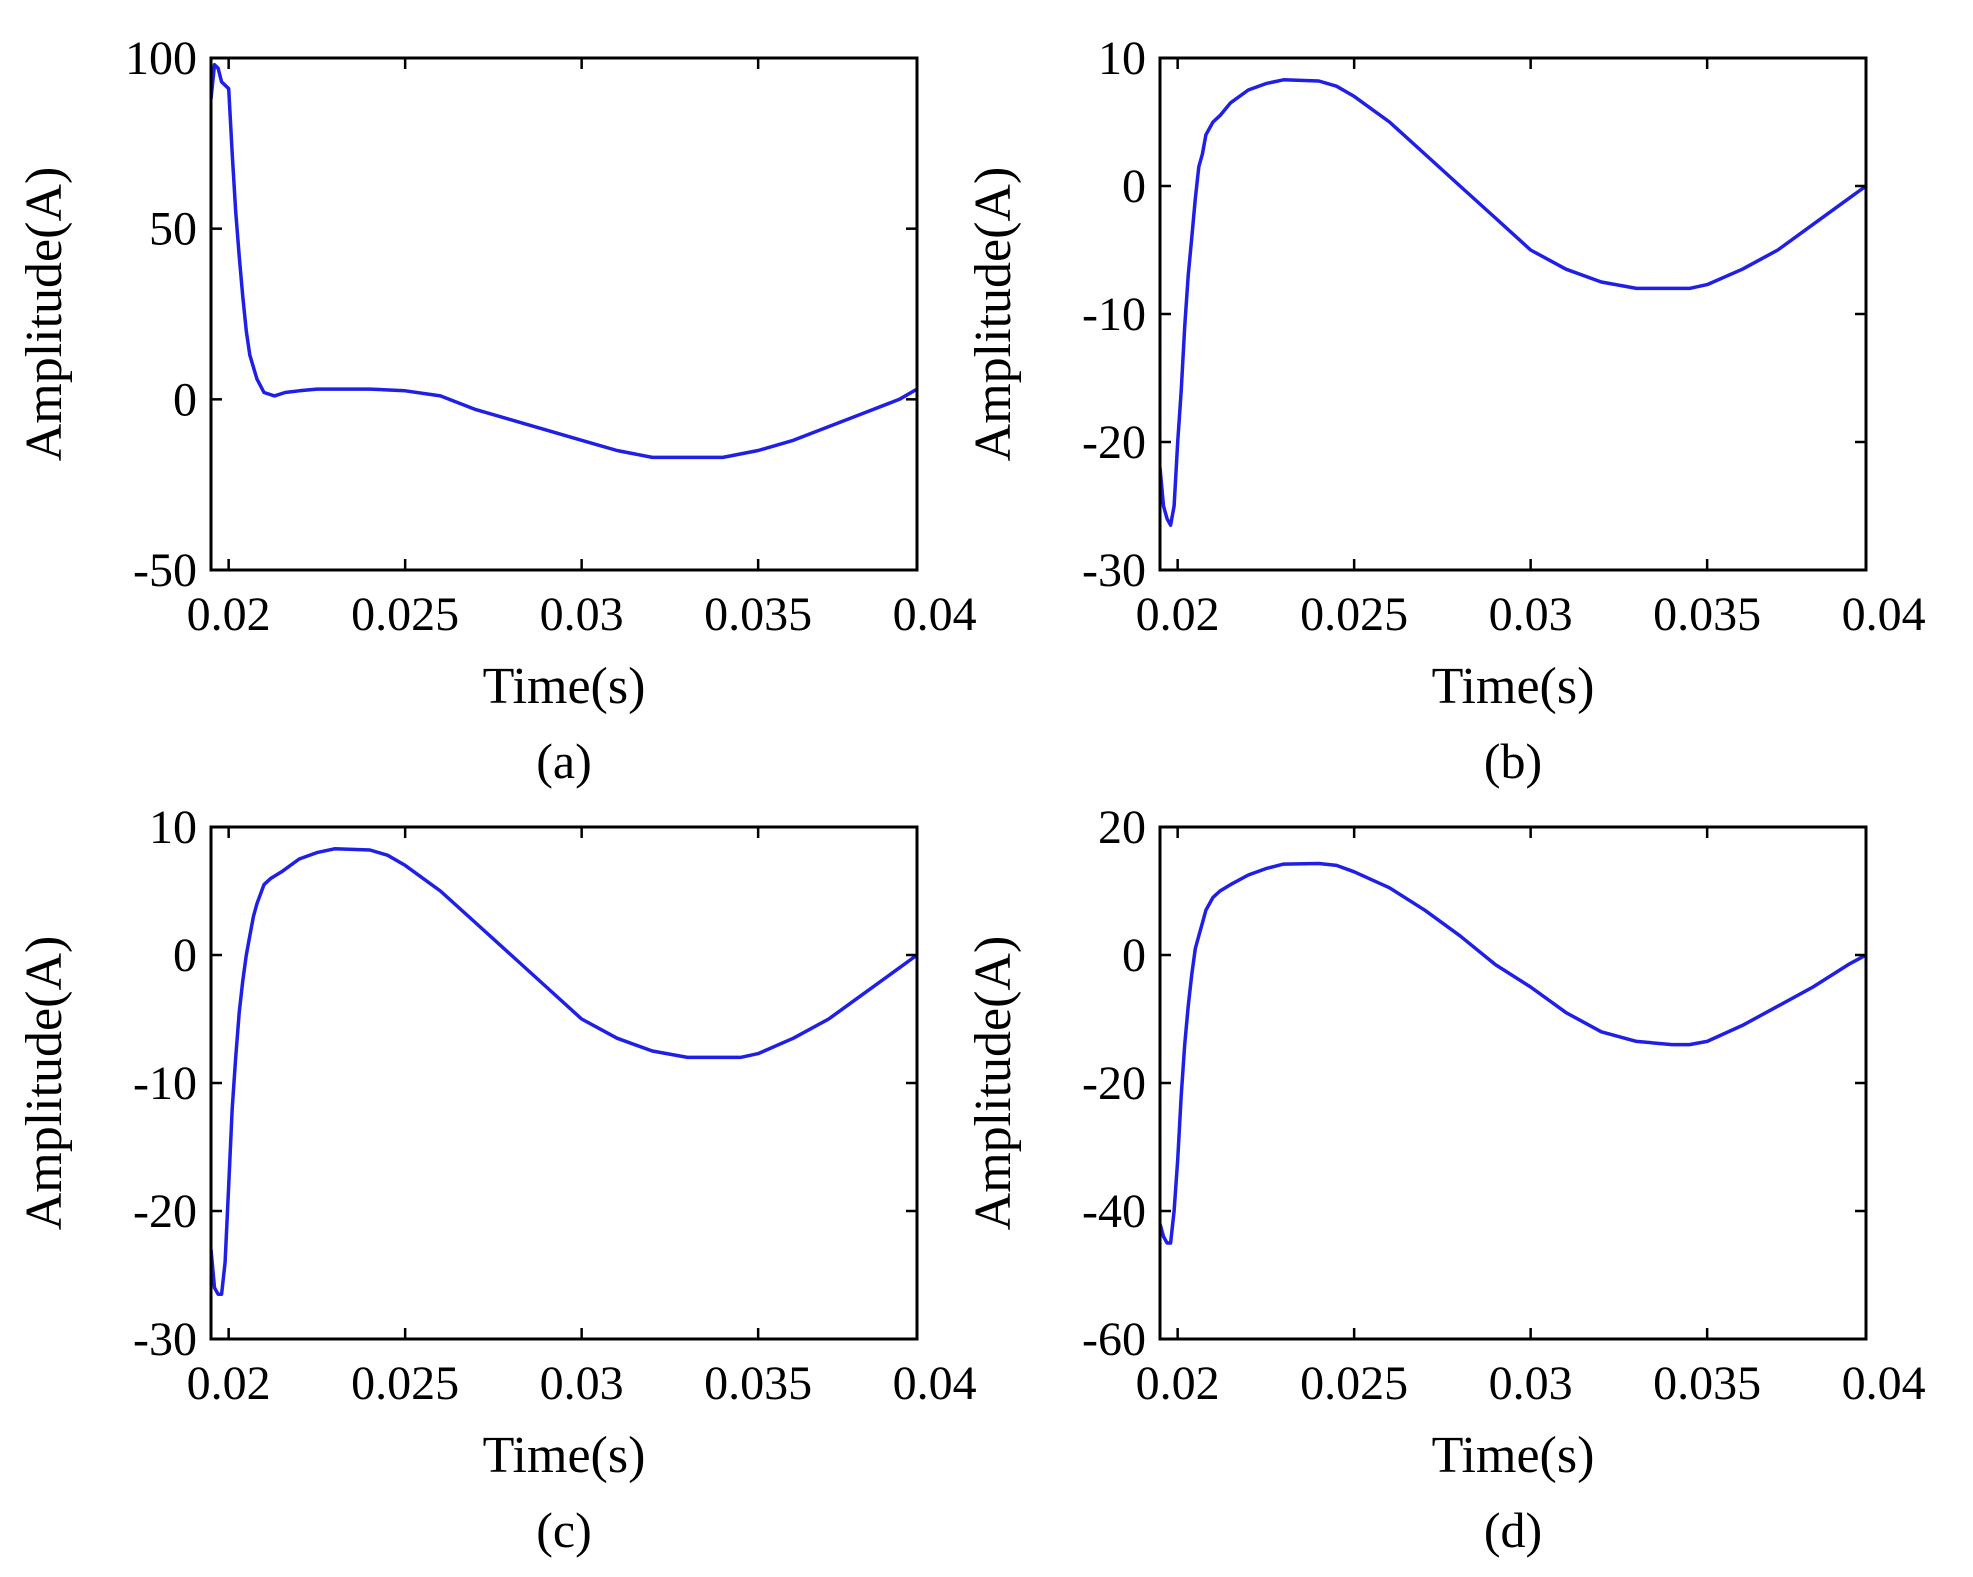 Image resolution: width=1973 pixels, height=1577 pixels. Describe the element at coordinates (564, 1071) in the screenshot. I see `chart-c-series-line` at that location.